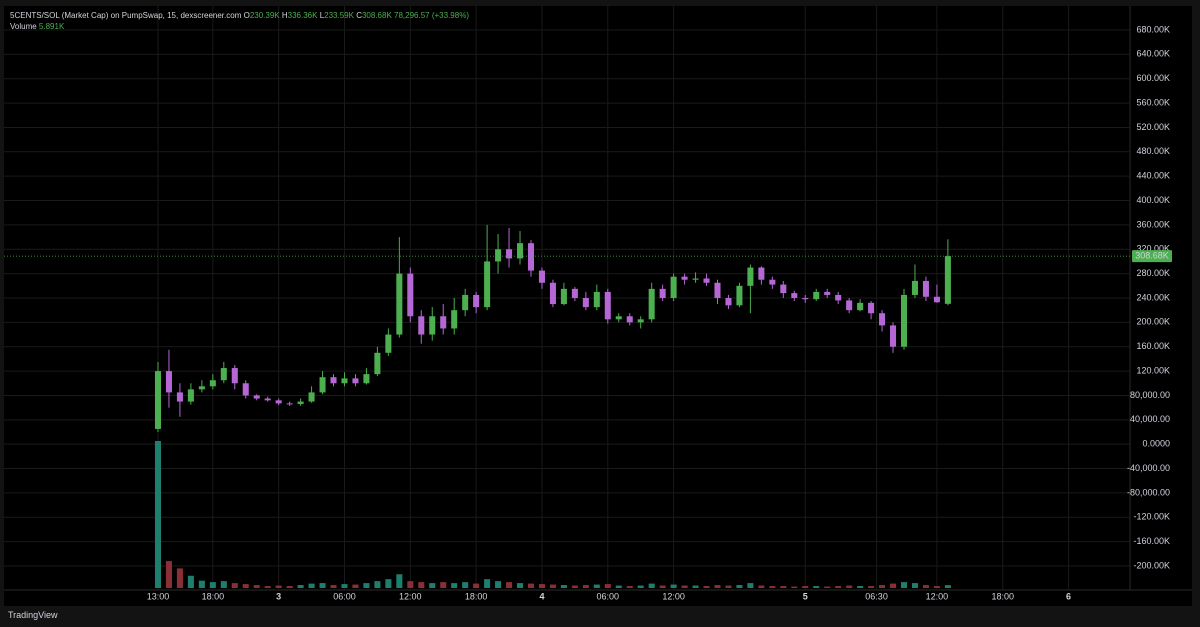  What do you see at coordinates (1153, 151) in the screenshot?
I see `y-tick-label: 480.00K` at bounding box center [1153, 151].